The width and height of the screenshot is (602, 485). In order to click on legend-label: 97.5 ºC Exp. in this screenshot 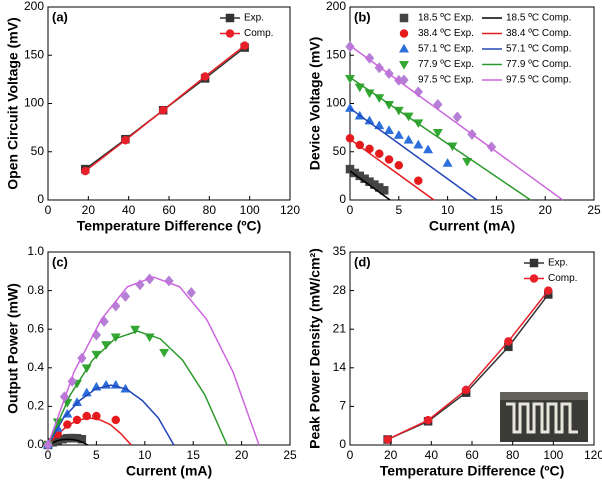, I will do `click(446, 80)`.